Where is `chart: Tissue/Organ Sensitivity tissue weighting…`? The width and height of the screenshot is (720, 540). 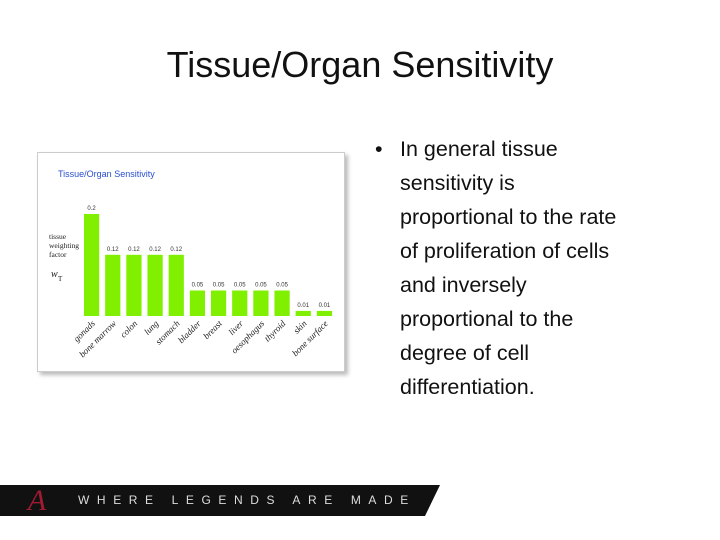 chart: Tissue/Organ Sensitivity tissue weighting… is located at coordinates (191, 264).